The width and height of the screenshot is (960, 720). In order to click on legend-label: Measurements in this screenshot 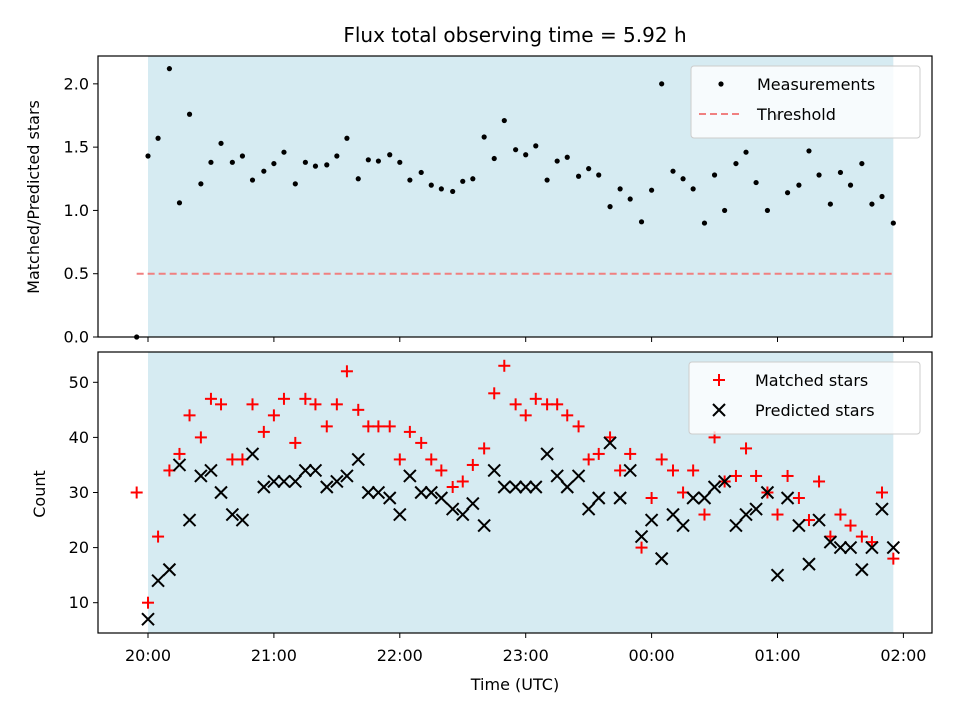, I will do `click(816, 84)`.